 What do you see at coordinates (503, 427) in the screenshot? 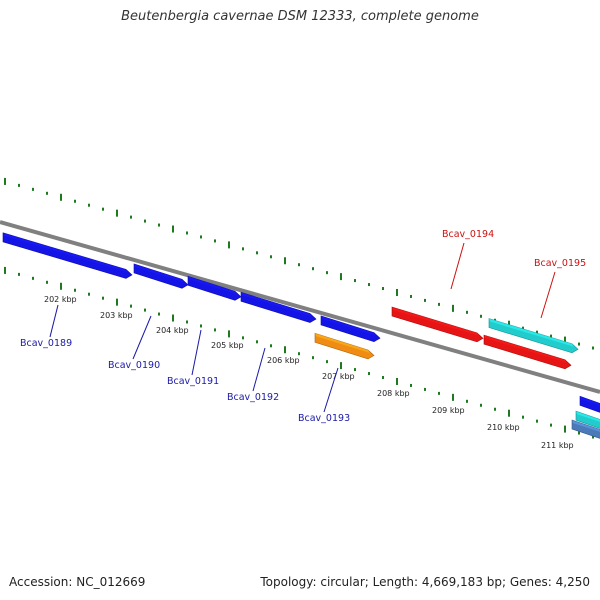
I see `kbp-label: 210 kbp` at bounding box center [503, 427].